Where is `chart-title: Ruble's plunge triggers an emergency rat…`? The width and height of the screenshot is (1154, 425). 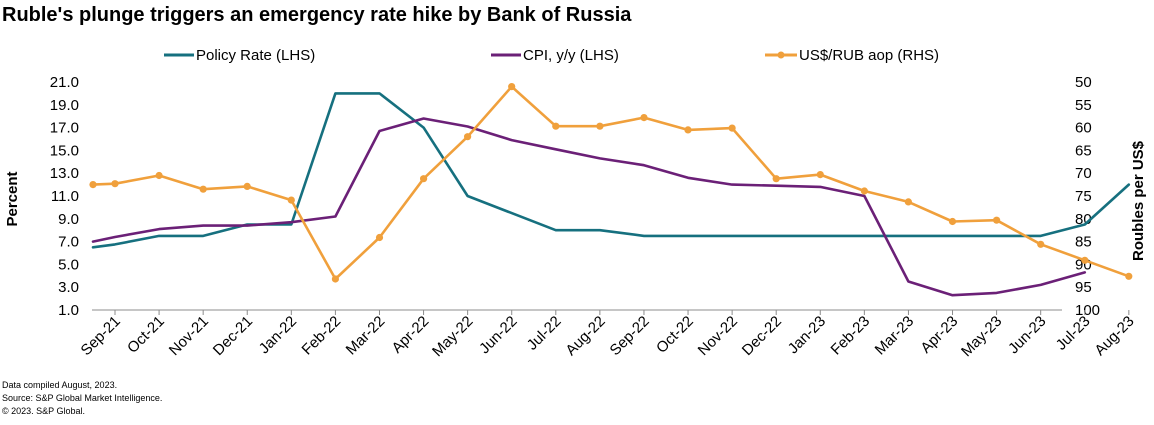 chart-title: Ruble's plunge triggers an emergency rat… is located at coordinates (317, 15).